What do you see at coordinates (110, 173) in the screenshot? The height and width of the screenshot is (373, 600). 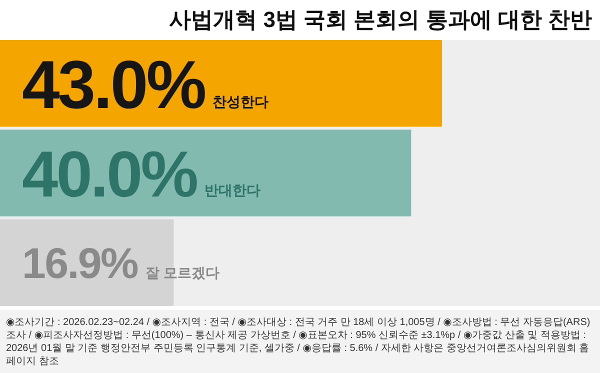 I see `data-label: 40.0%` at bounding box center [110, 173].